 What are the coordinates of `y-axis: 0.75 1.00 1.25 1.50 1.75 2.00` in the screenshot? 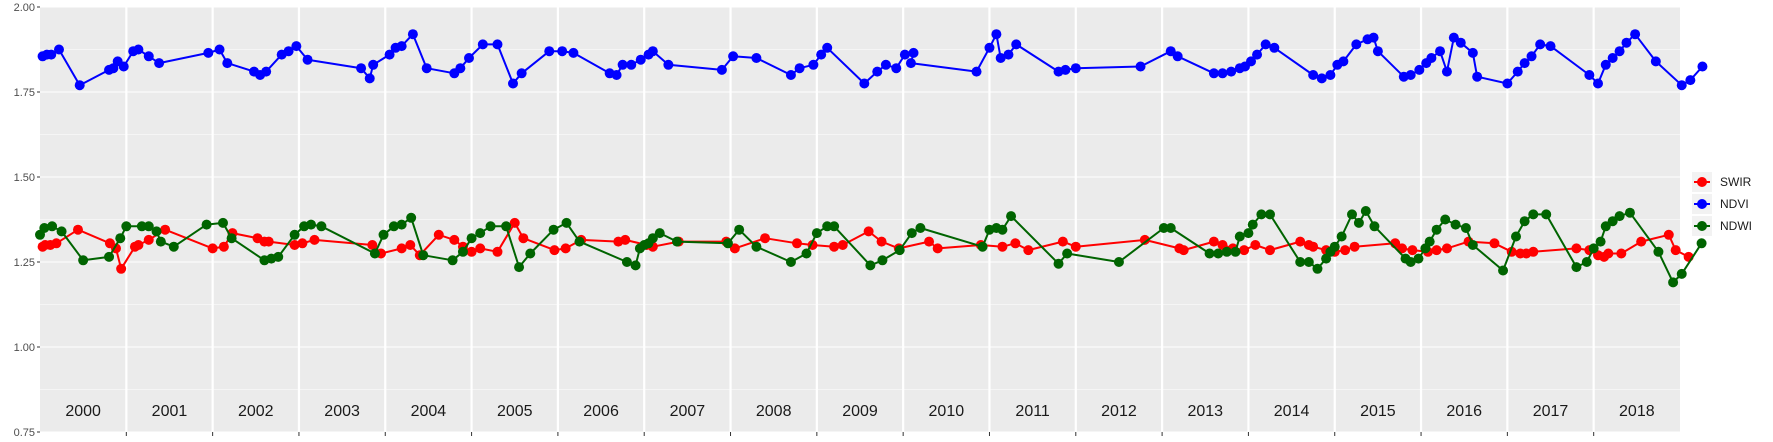 It's located at (27, 220).